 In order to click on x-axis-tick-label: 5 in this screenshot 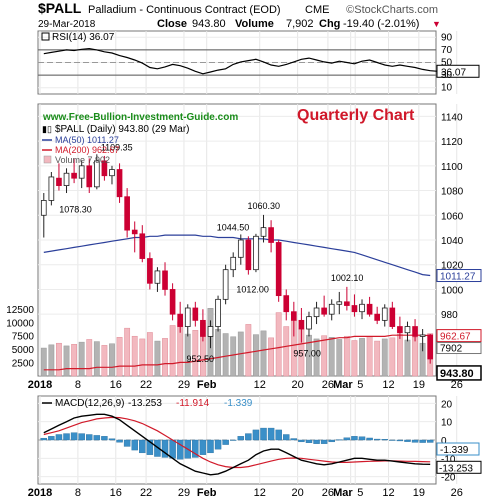, I will do `click(360, 385)`.